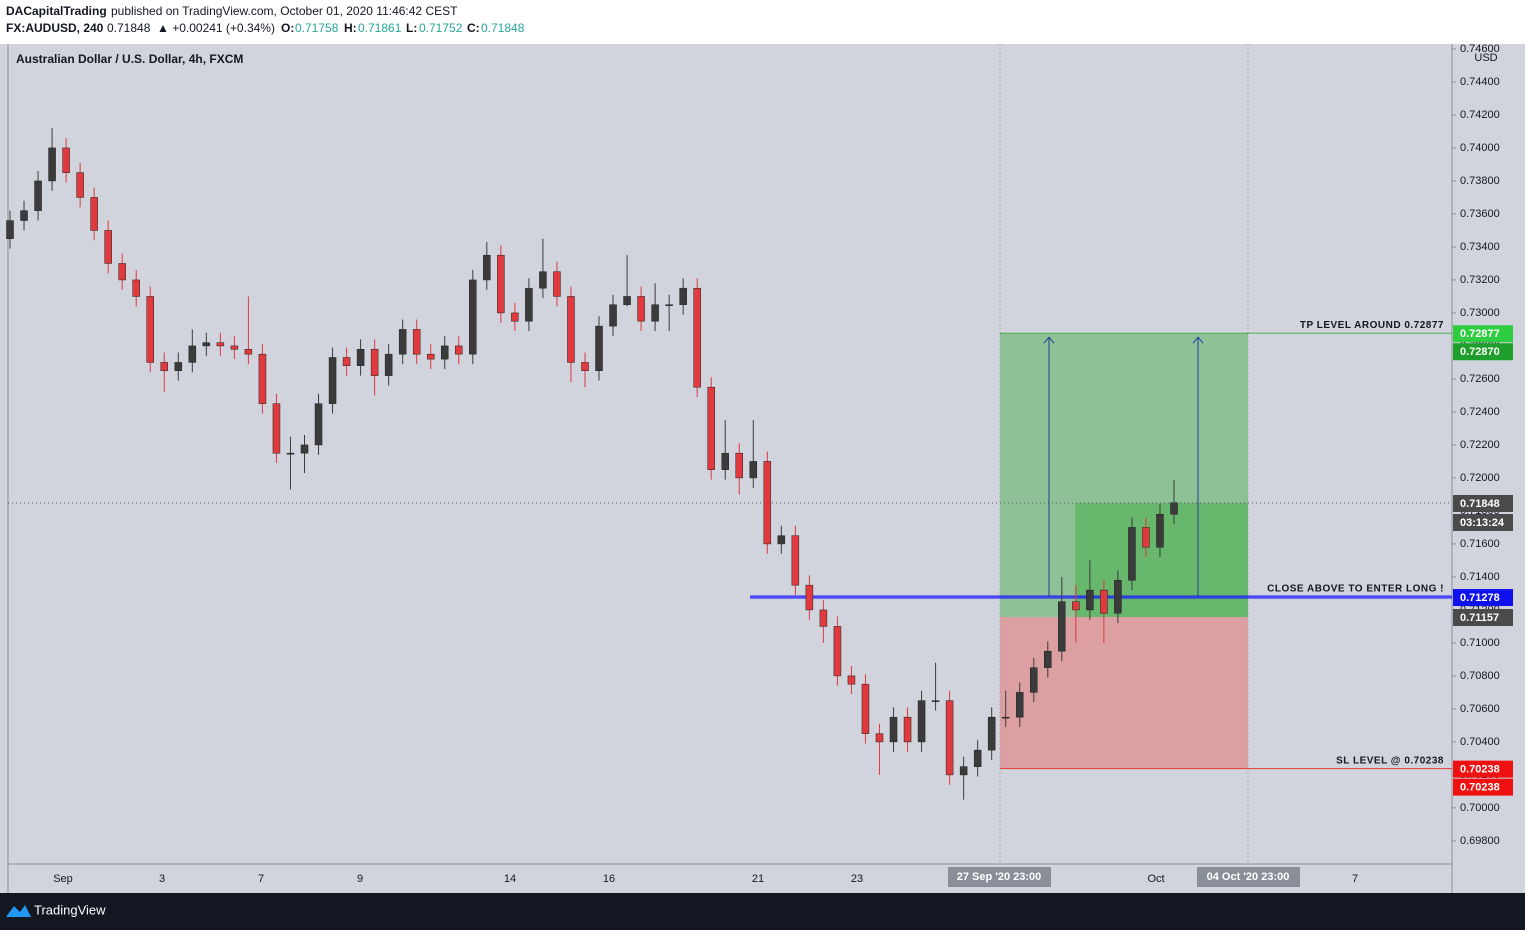 Image resolution: width=1525 pixels, height=930 pixels. What do you see at coordinates (857, 879) in the screenshot?
I see `x-tick-label: 23` at bounding box center [857, 879].